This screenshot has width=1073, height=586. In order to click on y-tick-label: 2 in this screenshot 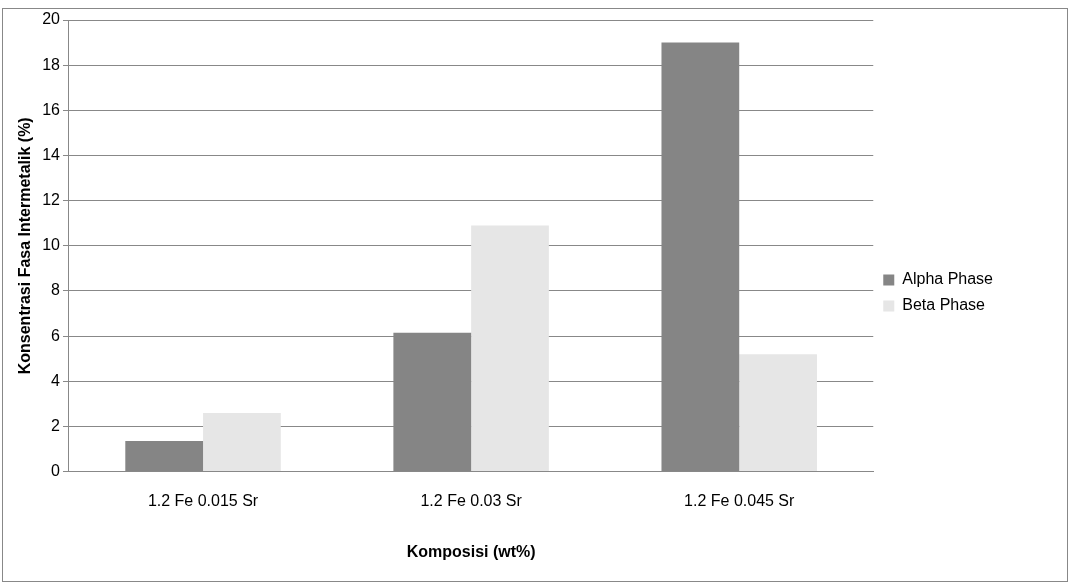, I will do `click(56, 425)`.